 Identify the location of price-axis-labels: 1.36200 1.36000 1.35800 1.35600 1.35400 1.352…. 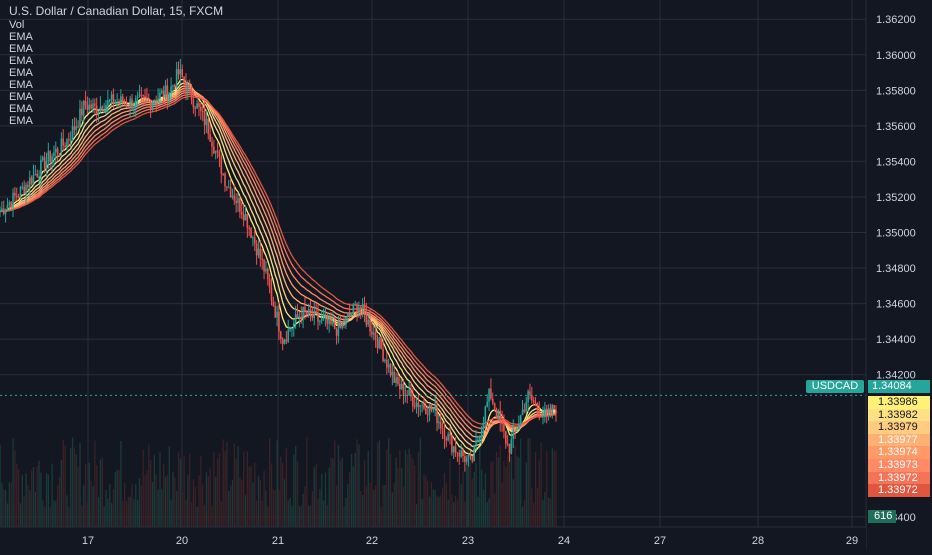
(896, 269).